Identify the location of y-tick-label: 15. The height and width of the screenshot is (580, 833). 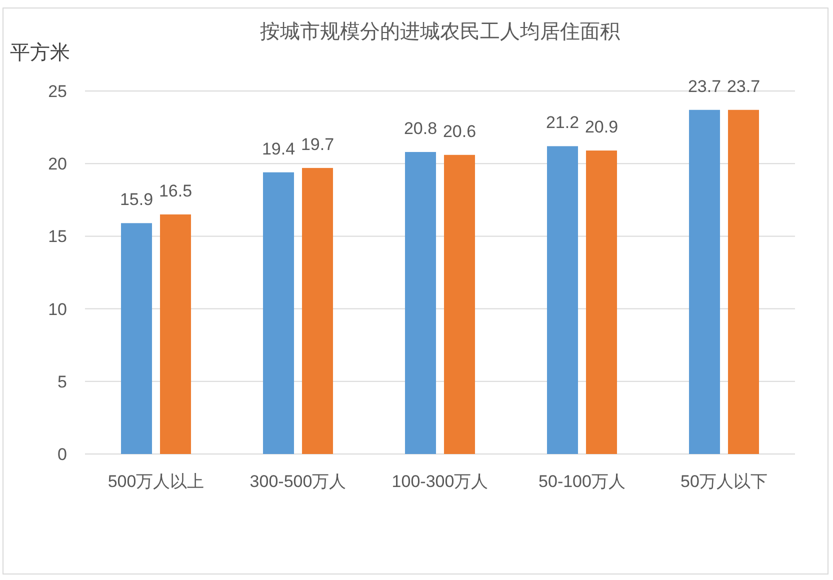
(57, 236).